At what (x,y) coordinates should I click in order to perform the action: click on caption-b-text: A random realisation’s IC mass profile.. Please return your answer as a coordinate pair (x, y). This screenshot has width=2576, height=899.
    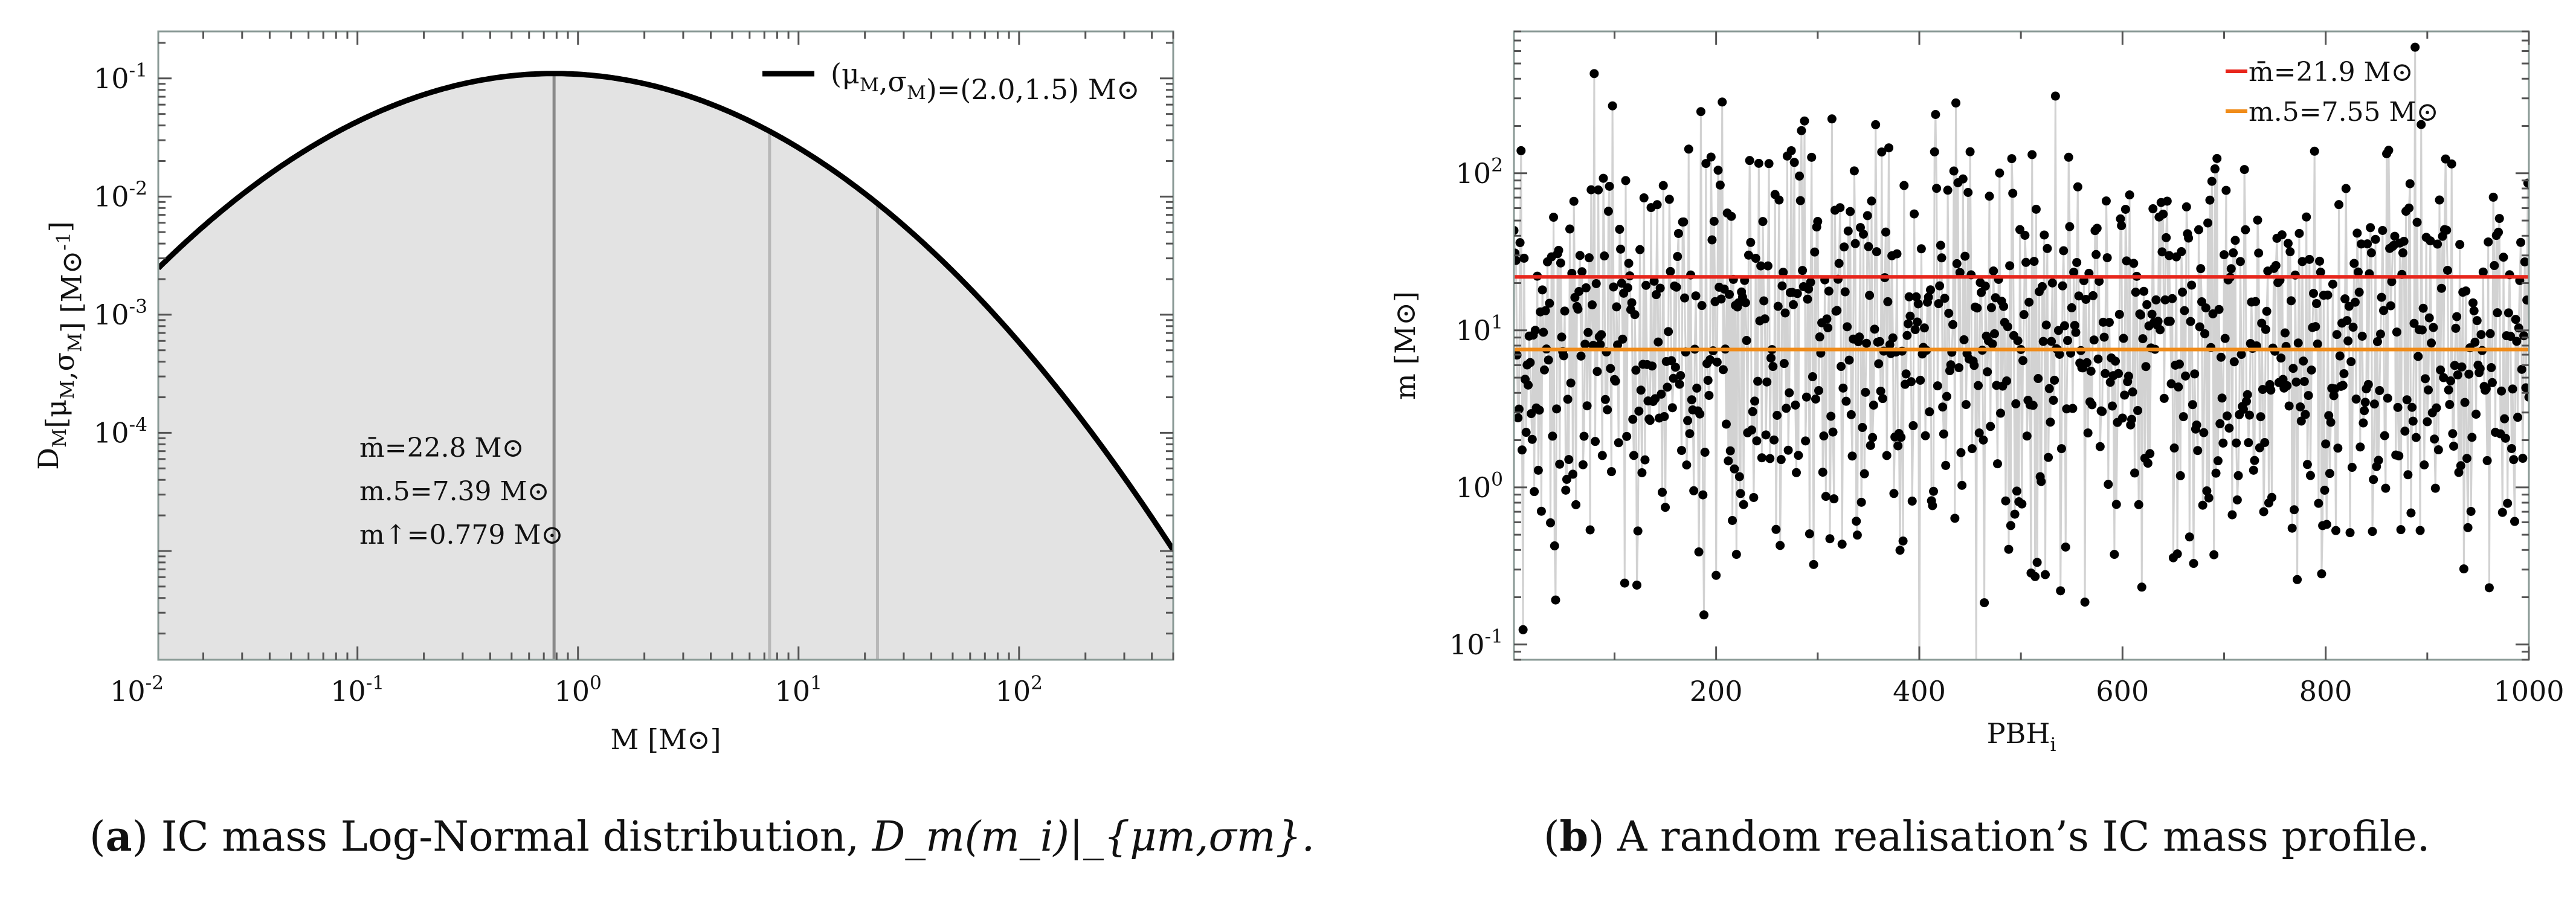
    Looking at the image, I should click on (2023, 837).